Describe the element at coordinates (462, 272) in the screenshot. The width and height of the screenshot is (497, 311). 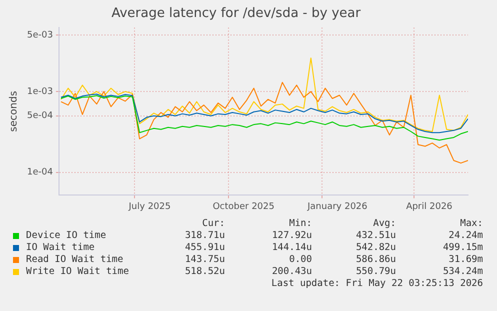
I see `text: 534.24m` at that location.